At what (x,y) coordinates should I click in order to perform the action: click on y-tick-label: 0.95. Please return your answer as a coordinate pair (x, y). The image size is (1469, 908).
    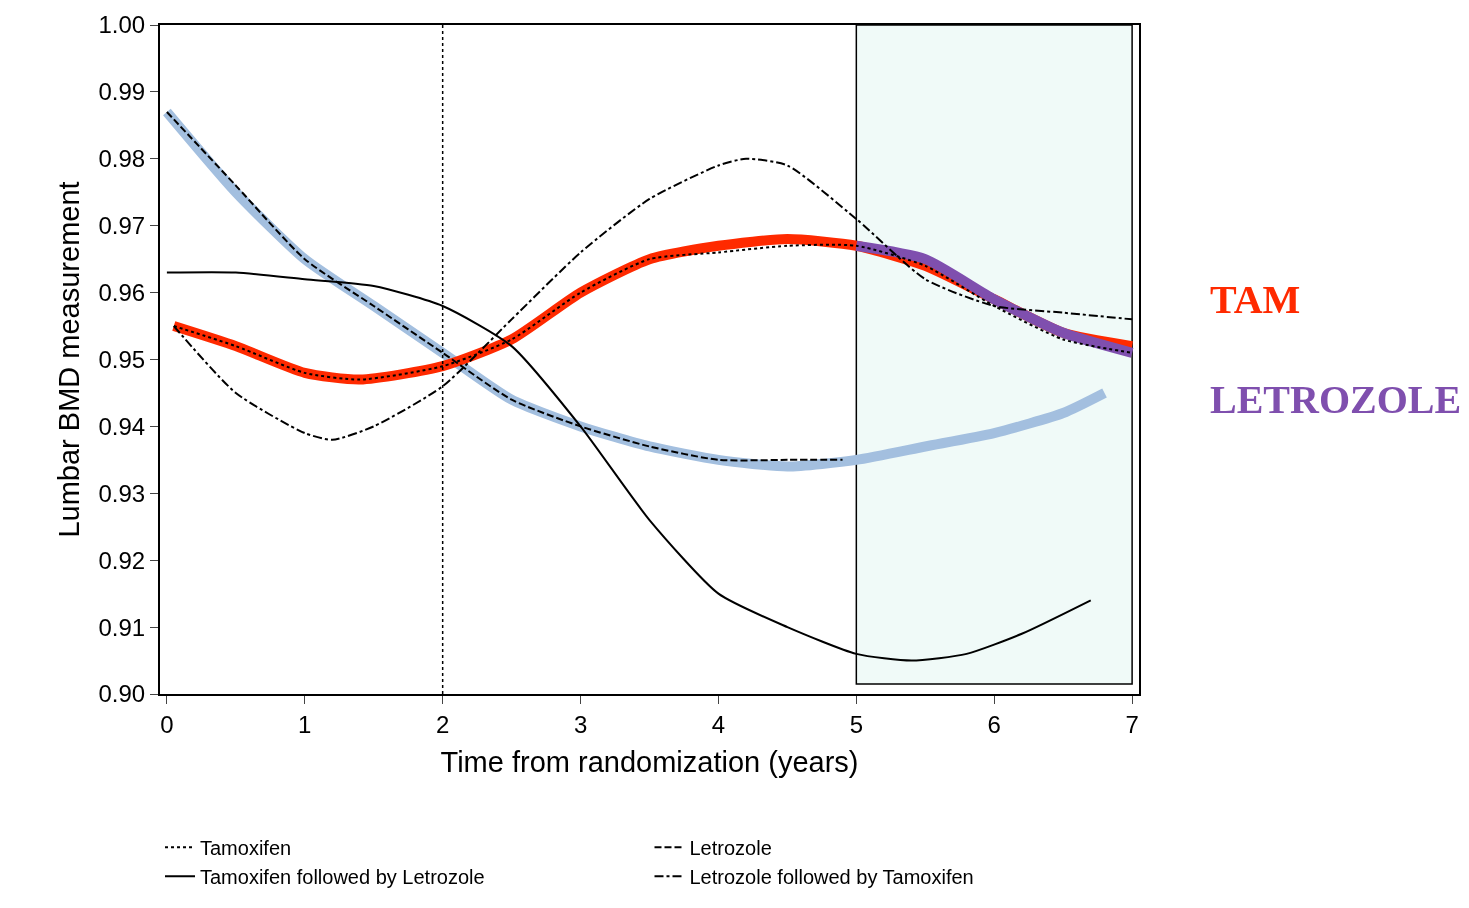
    Looking at the image, I should click on (122, 359).